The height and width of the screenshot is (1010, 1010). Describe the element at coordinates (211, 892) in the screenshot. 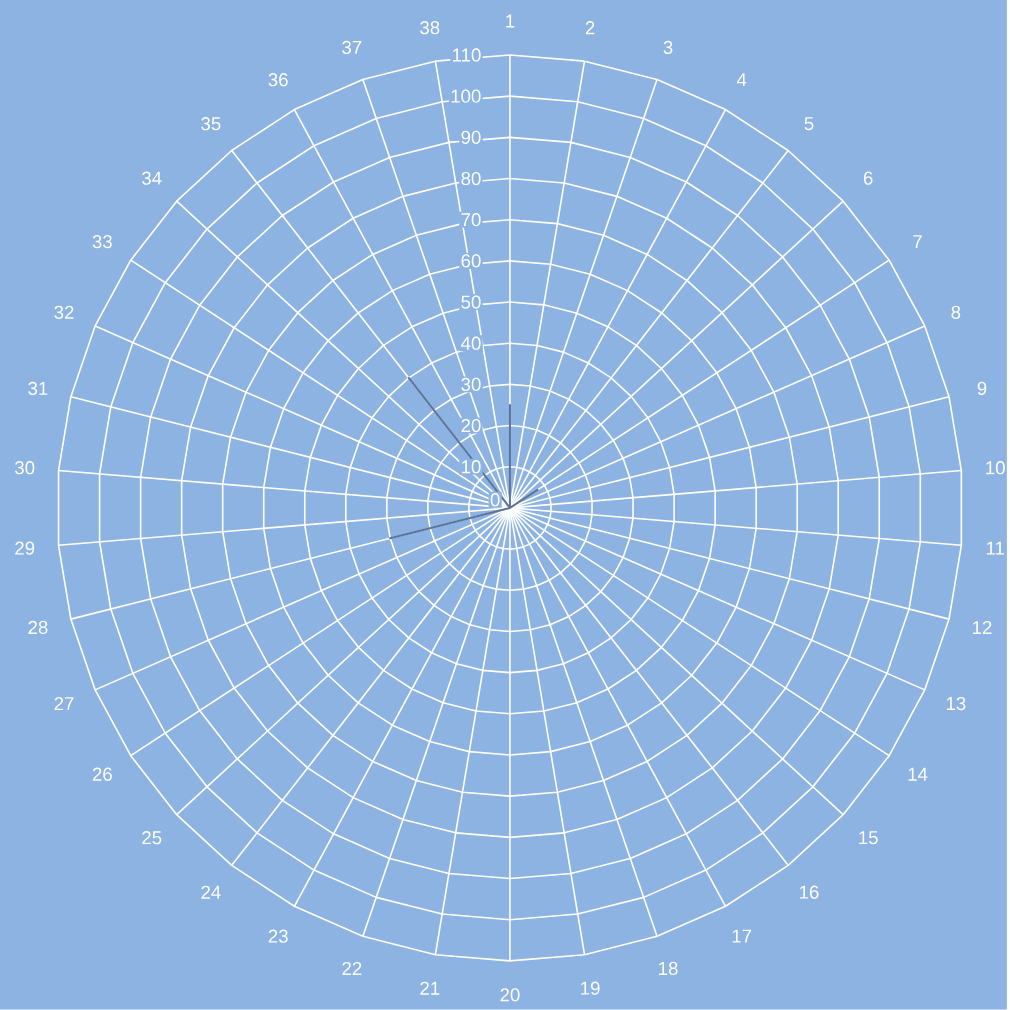

I see `spoke-label: 24` at that location.